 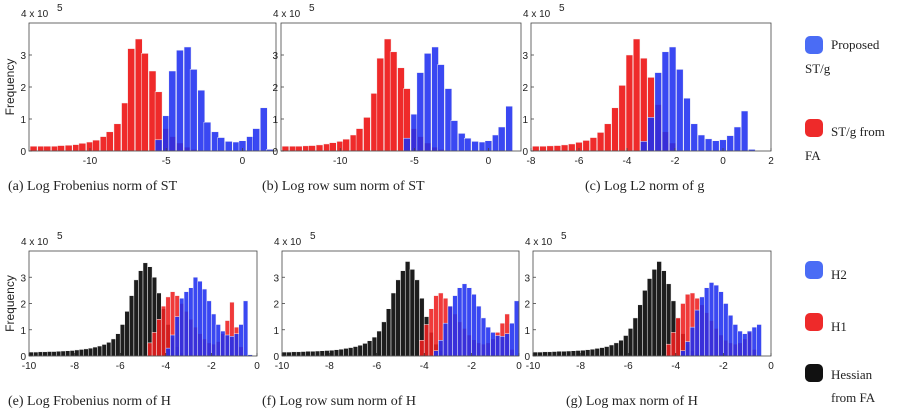 I want to click on legend: H2 H1 Hessian from FA, so click(x=840, y=333).